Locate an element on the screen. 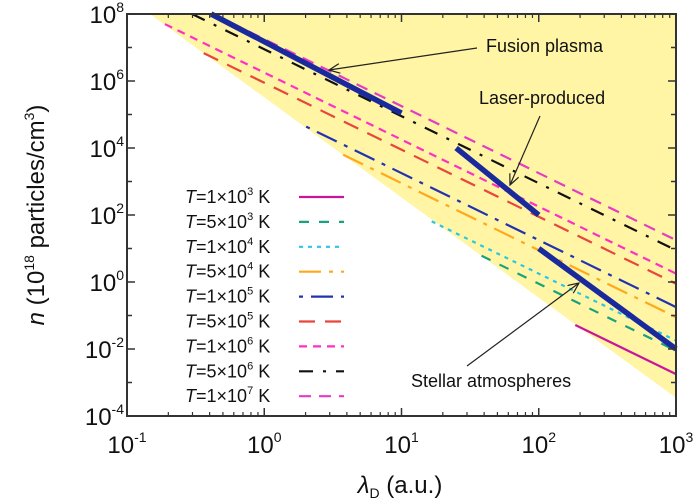 This screenshot has width=700, height=502. x-tick-label: 10² is located at coordinates (539, 444).